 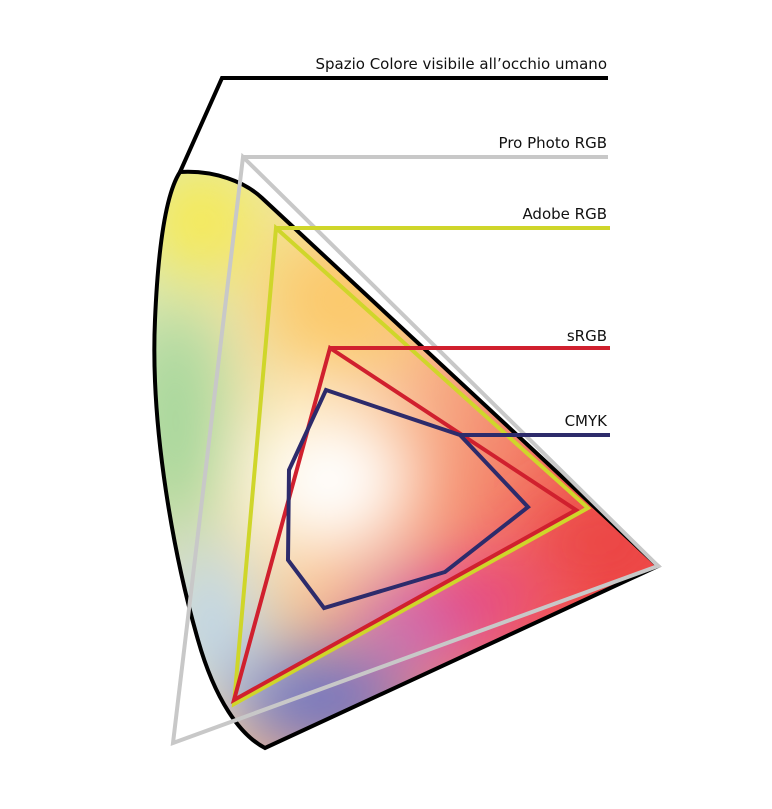 I want to click on label: sRGB, so click(x=587, y=336).